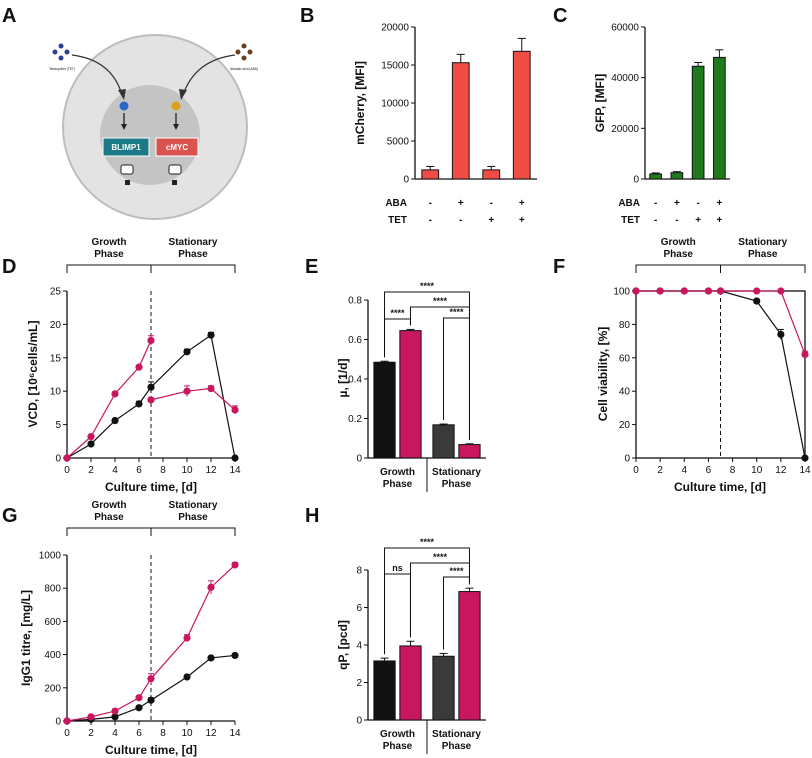  Describe the element at coordinates (457, 484) in the screenshot. I see `growth-rate-group-stationary-2: Phase` at that location.